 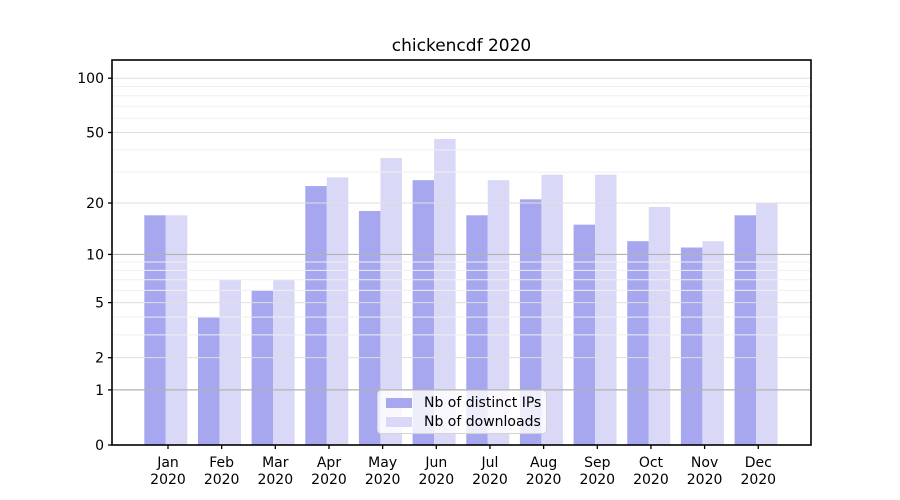 I want to click on bar-ips-feb, so click(x=208, y=381).